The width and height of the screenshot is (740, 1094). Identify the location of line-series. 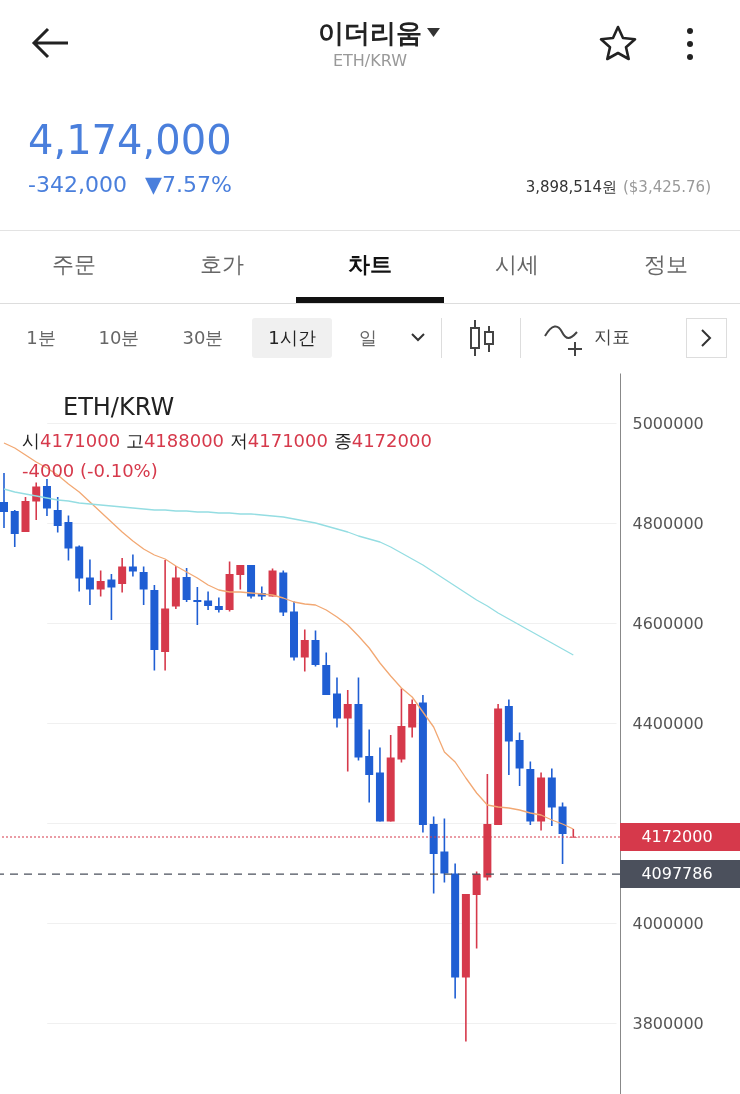
(288, 572).